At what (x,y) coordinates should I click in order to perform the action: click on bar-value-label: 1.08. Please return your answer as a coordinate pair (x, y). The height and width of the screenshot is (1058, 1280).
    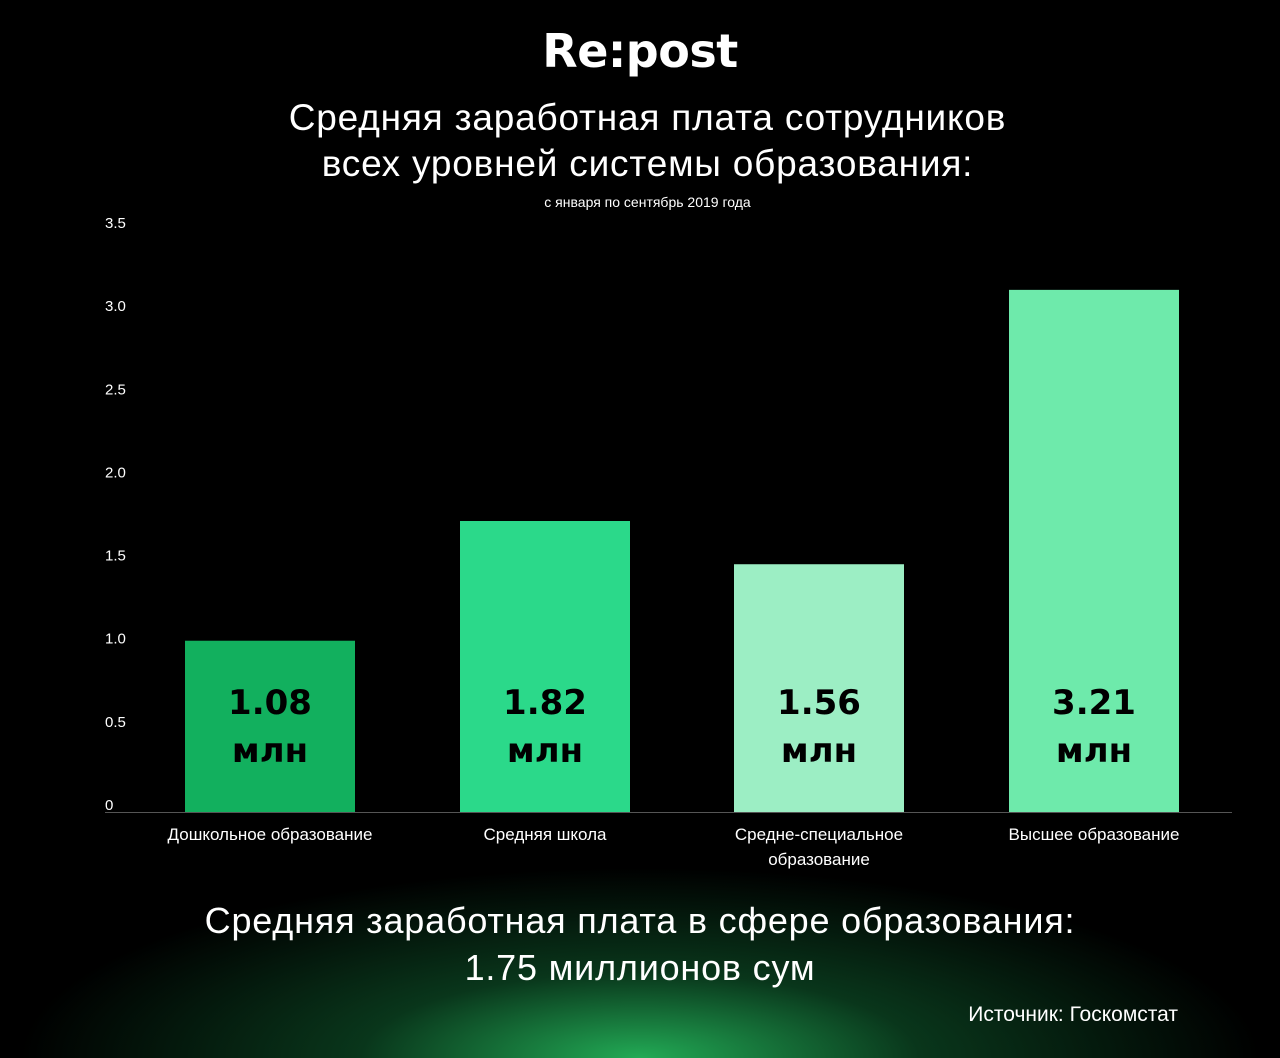
    Looking at the image, I should click on (270, 703).